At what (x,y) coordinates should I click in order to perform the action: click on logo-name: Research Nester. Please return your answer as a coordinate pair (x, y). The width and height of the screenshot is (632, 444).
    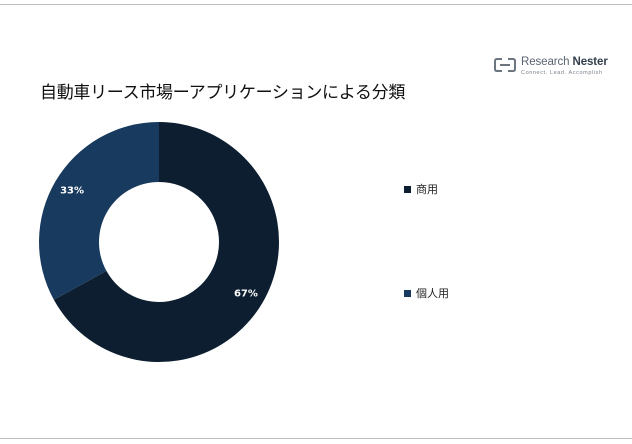
    Looking at the image, I should click on (564, 62).